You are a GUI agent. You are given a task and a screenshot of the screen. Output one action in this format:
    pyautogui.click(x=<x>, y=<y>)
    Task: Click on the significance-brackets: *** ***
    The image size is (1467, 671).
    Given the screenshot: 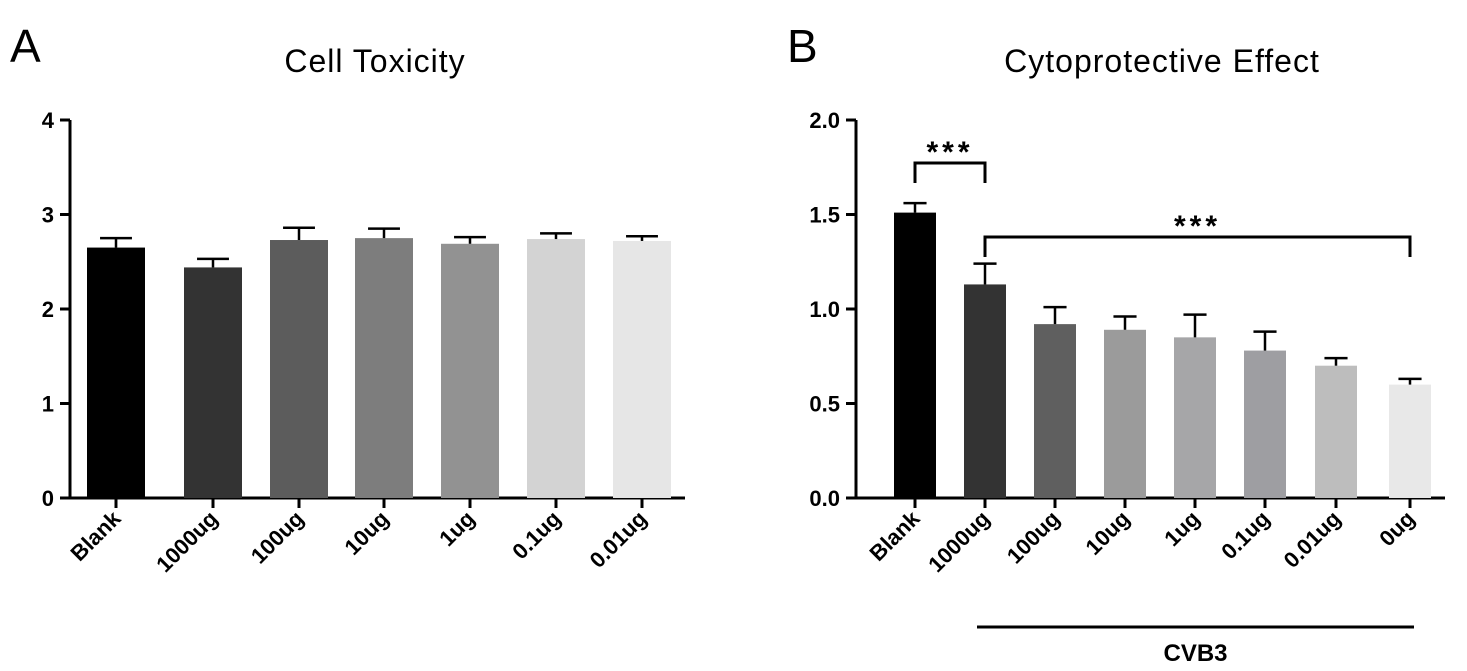 What is the action you would take?
    pyautogui.click(x=1162, y=196)
    